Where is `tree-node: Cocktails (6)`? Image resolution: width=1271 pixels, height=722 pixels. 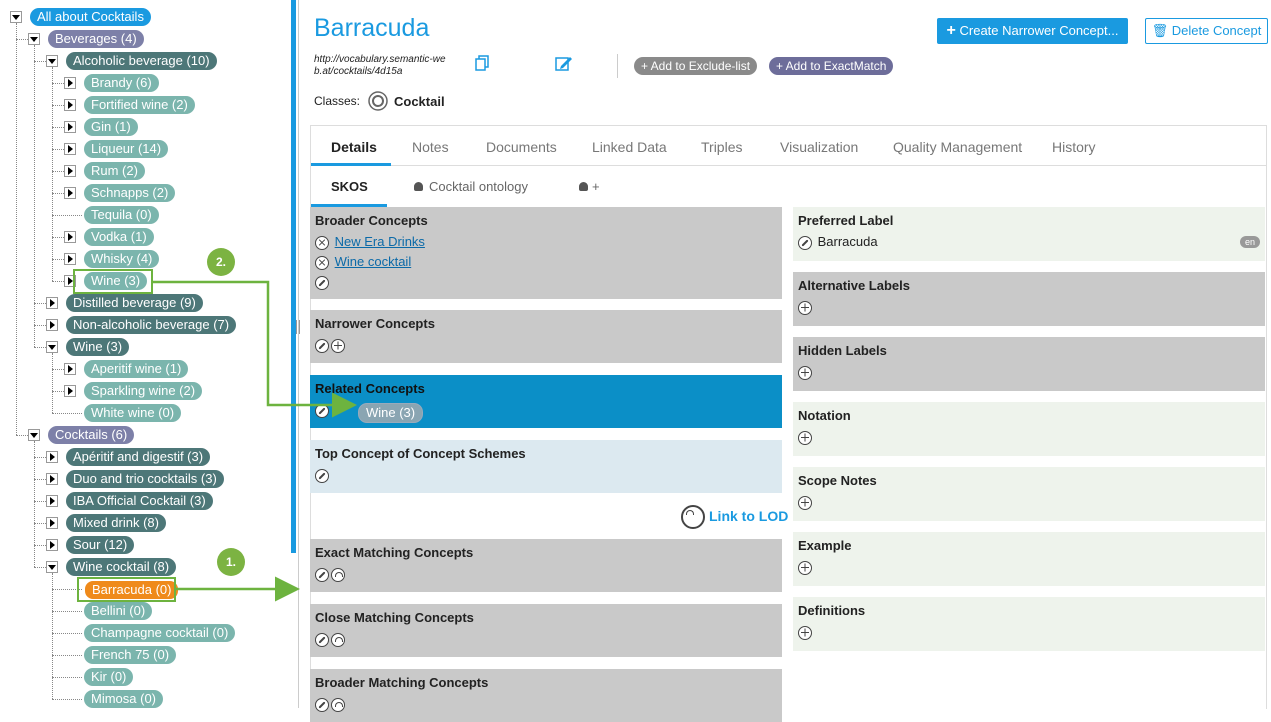
tree-node: Cocktails (6) is located at coordinates (91, 435).